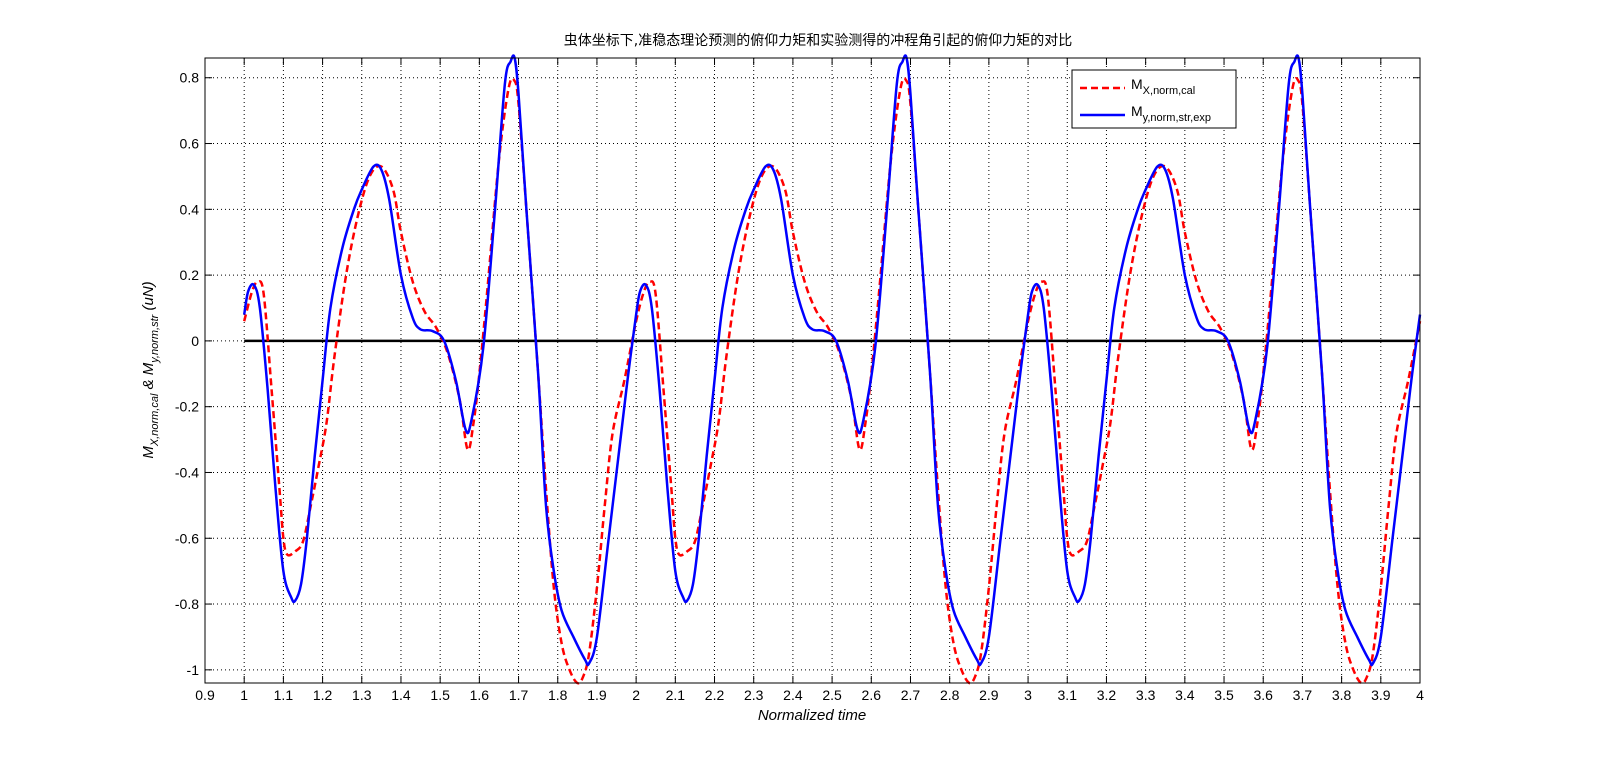  I want to click on x-tick-label: 1.2, so click(323, 695).